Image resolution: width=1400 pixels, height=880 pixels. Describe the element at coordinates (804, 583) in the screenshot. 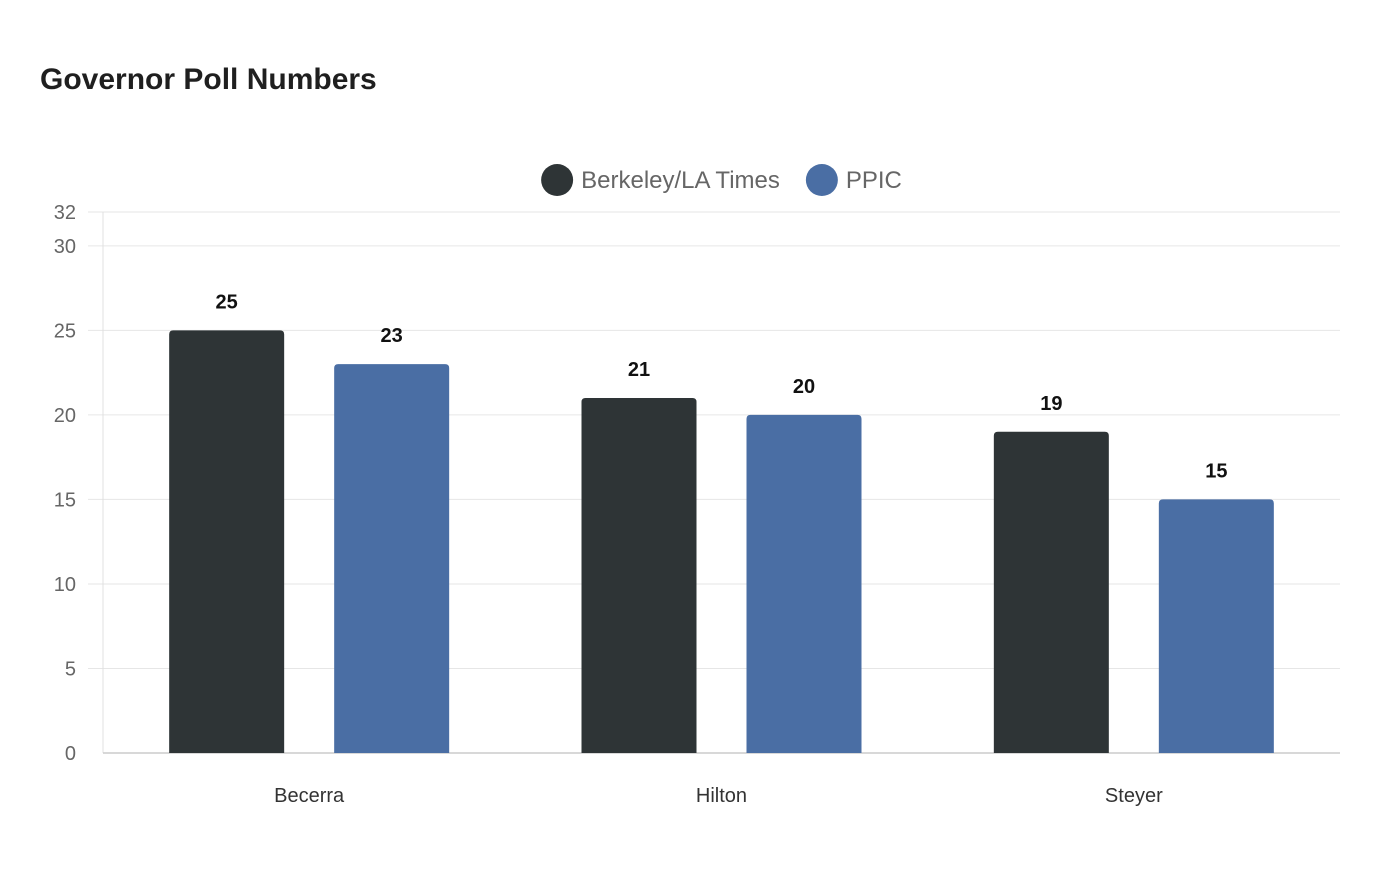

I see `bar-hilton-ppic` at that location.